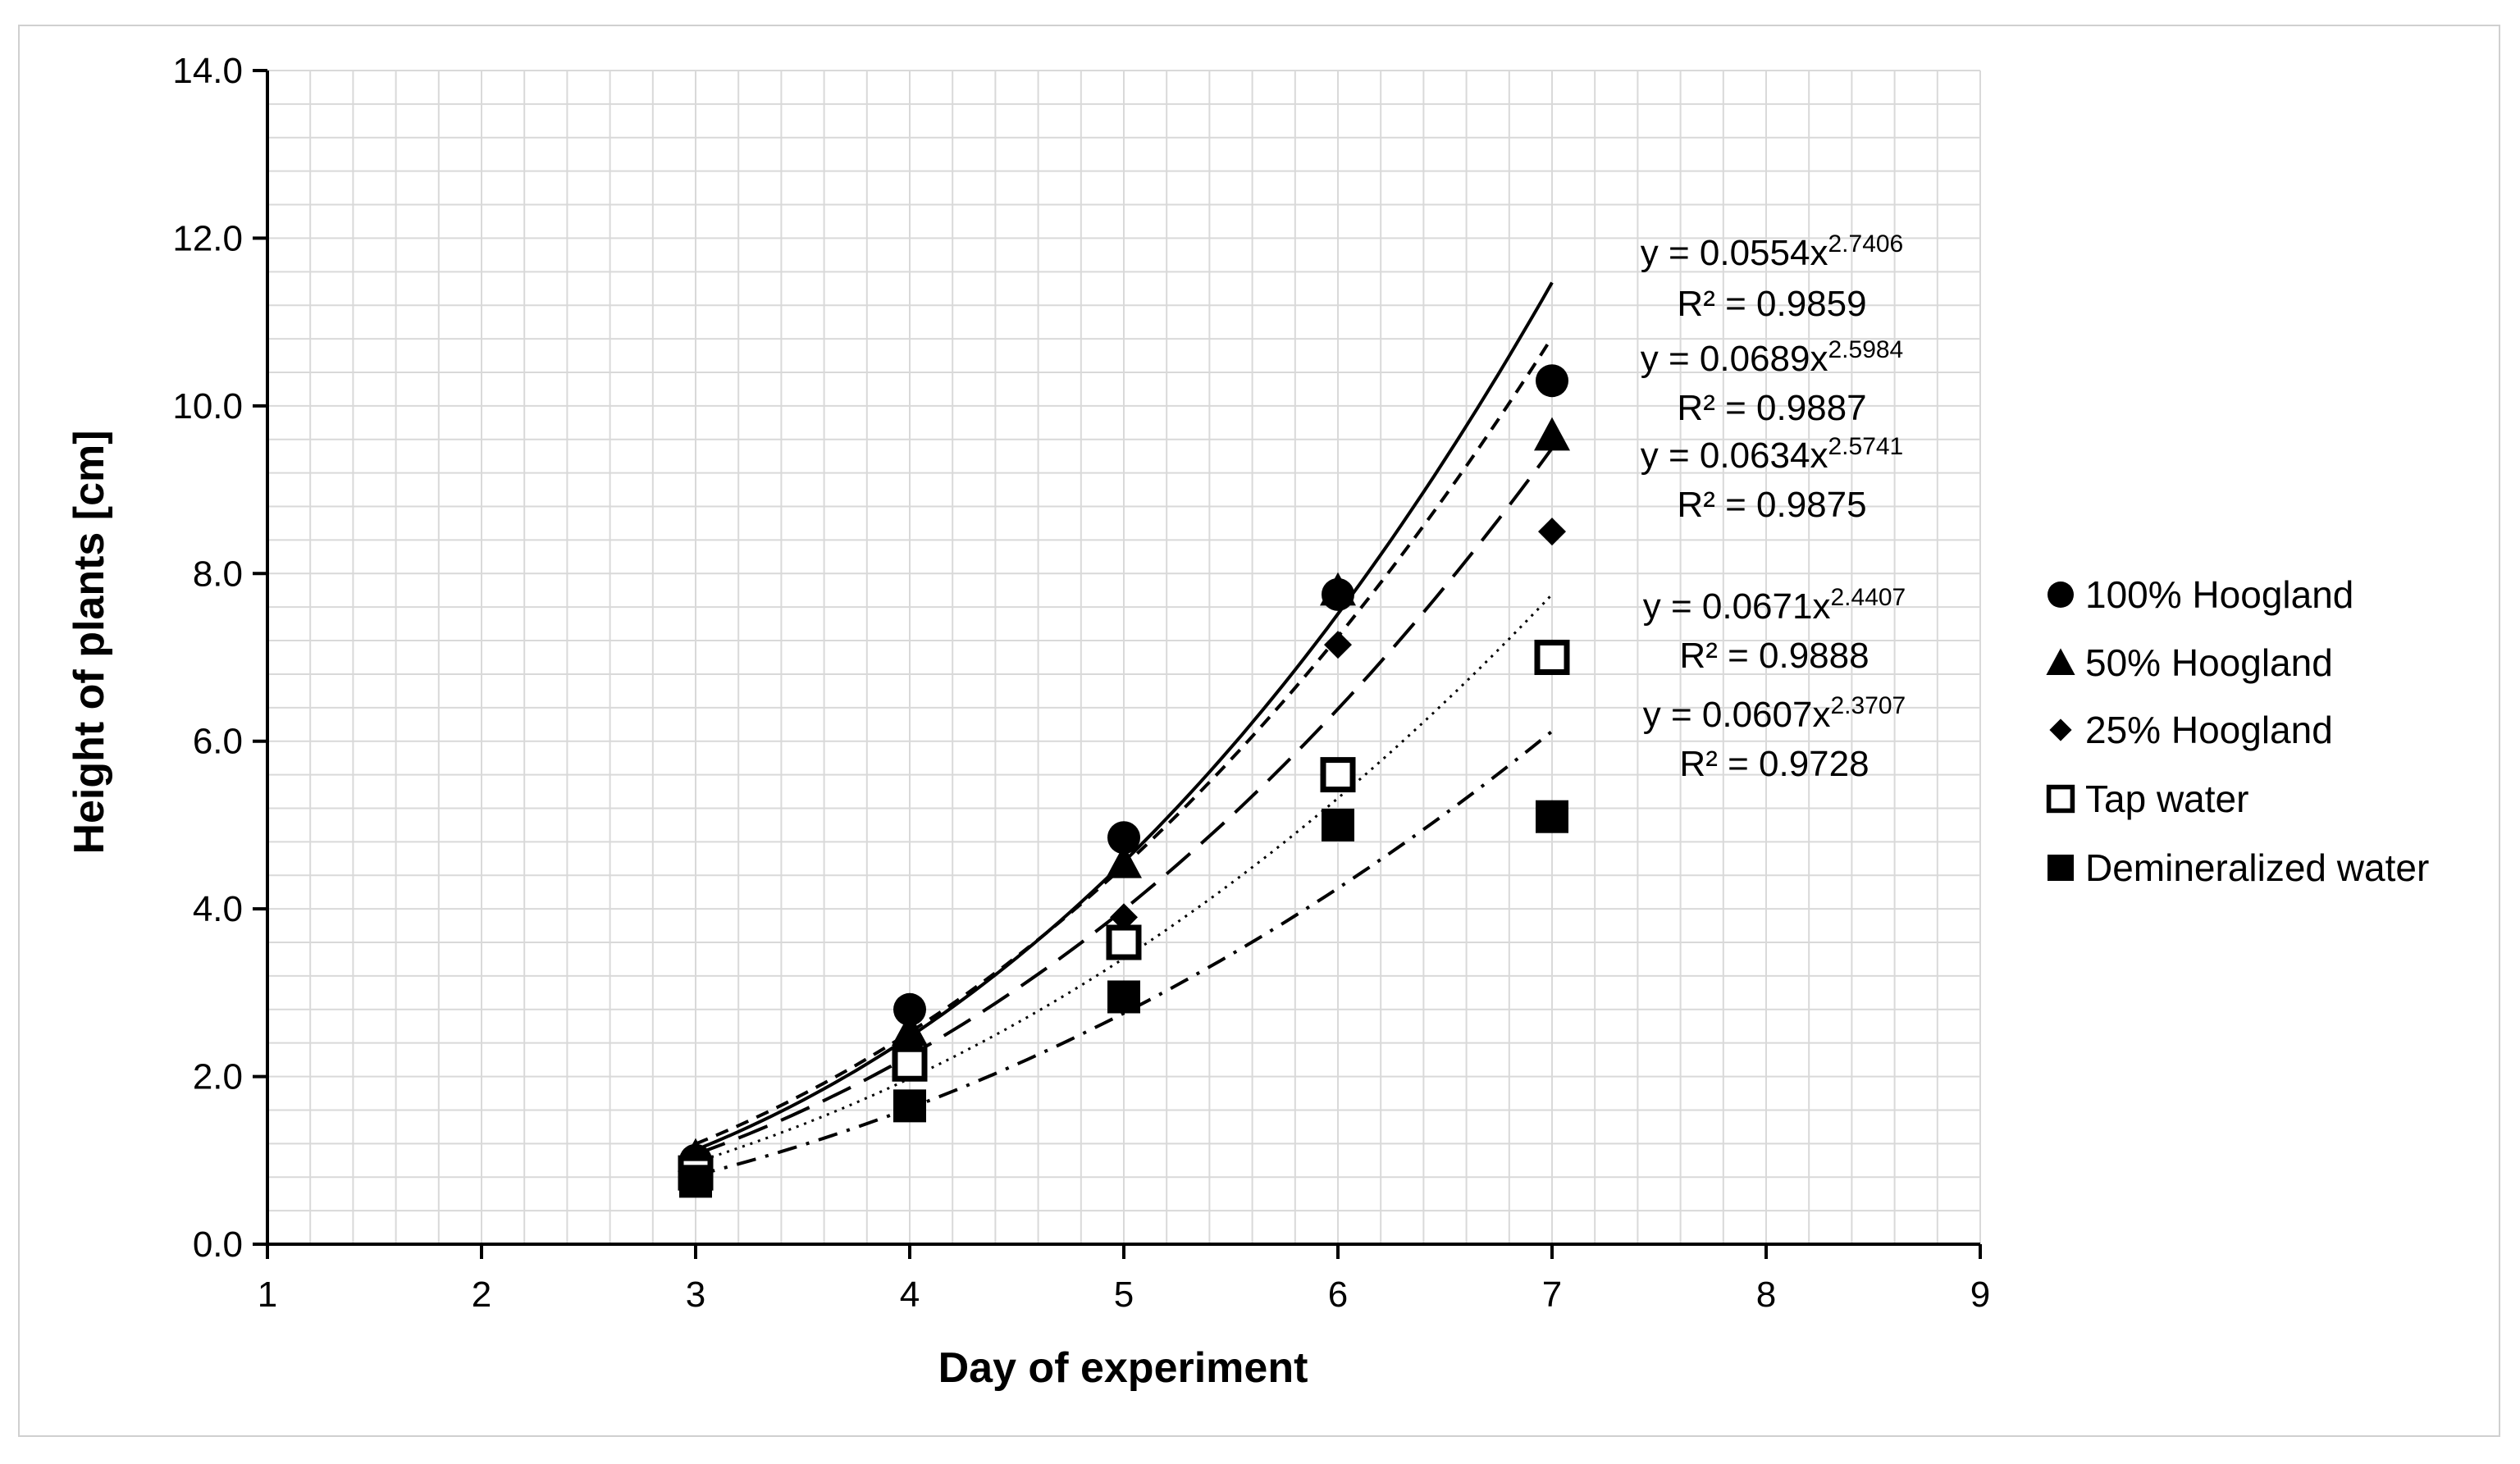 The width and height of the screenshot is (2520, 1464). I want to click on legend-marker-open-square, so click(2061, 799).